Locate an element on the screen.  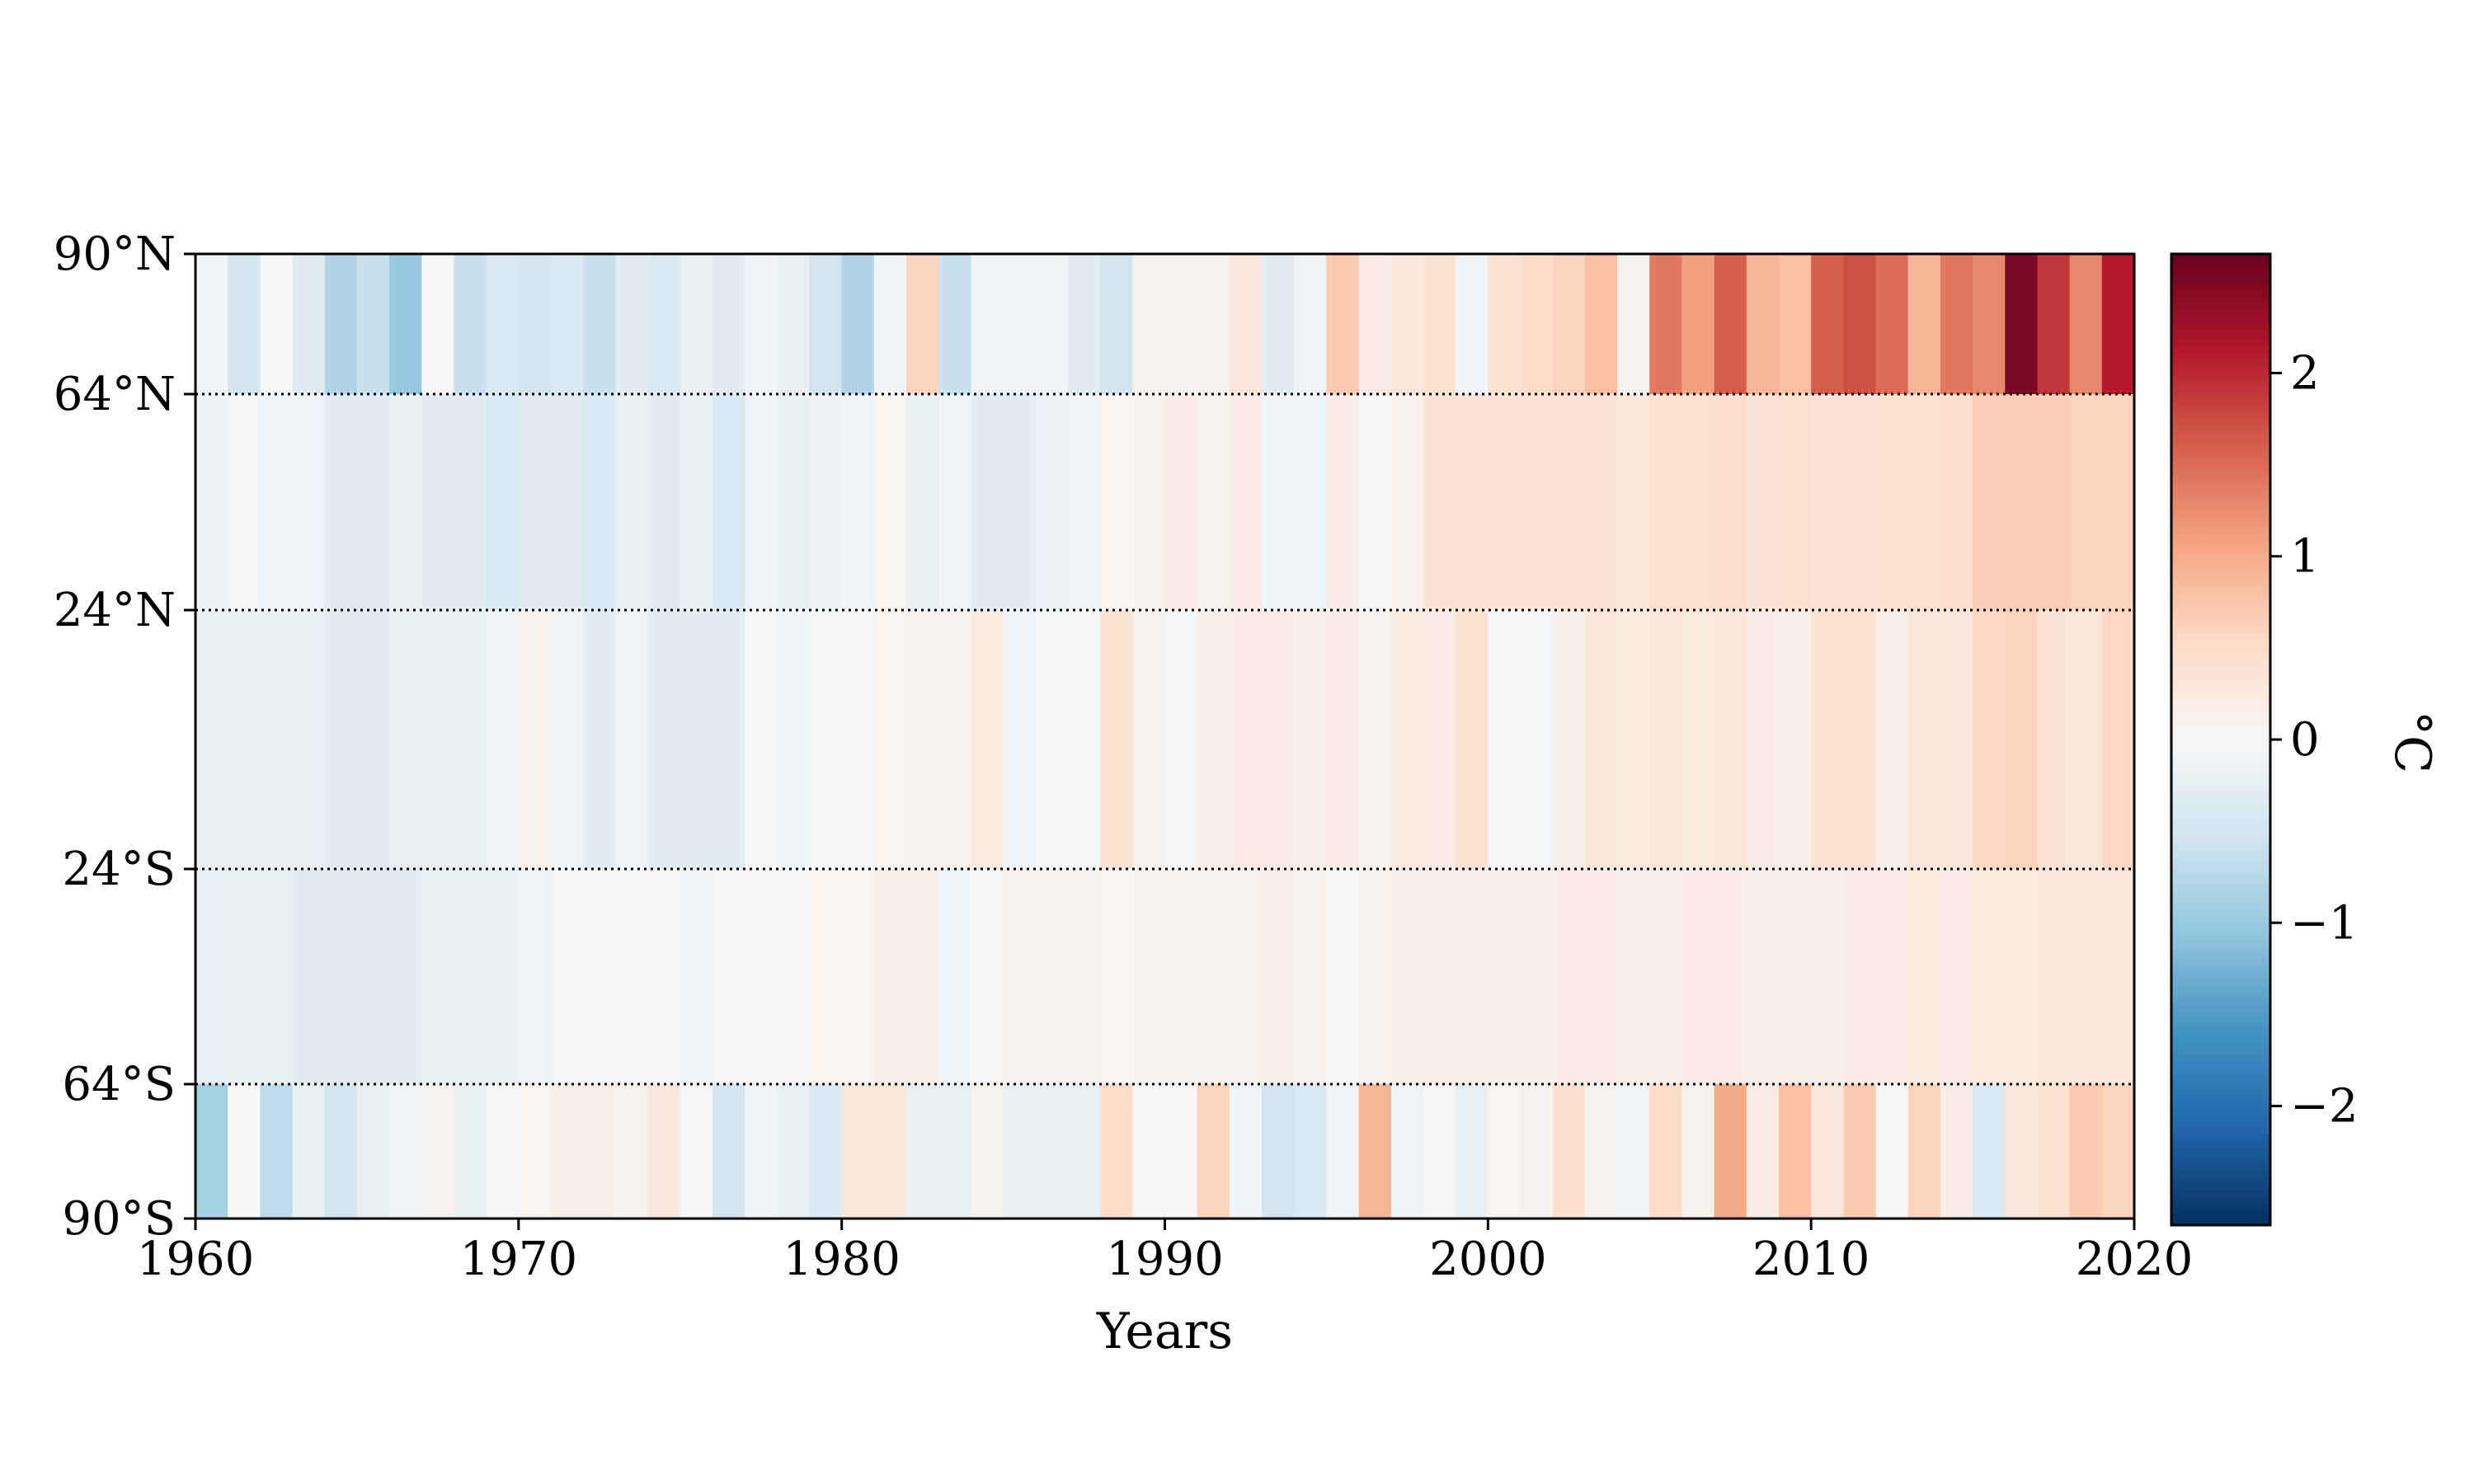
colorbar is located at coordinates (2221, 739).